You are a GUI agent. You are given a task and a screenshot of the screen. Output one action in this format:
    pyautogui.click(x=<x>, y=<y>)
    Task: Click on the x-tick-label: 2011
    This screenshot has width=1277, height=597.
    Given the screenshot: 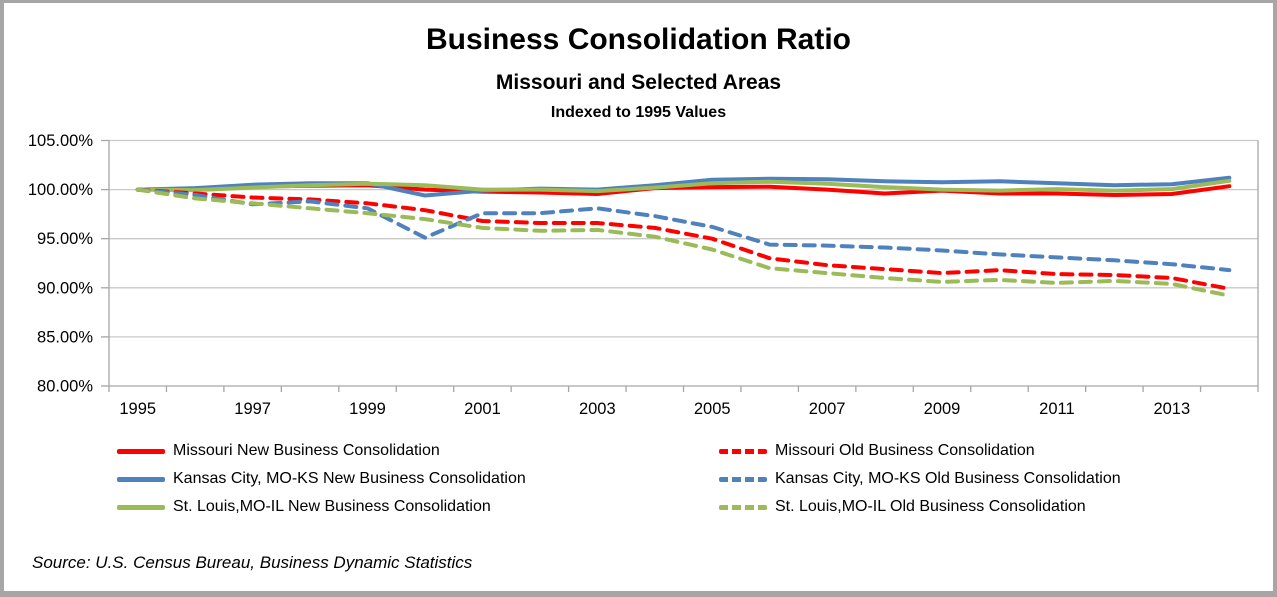 What is the action you would take?
    pyautogui.click(x=1056, y=409)
    